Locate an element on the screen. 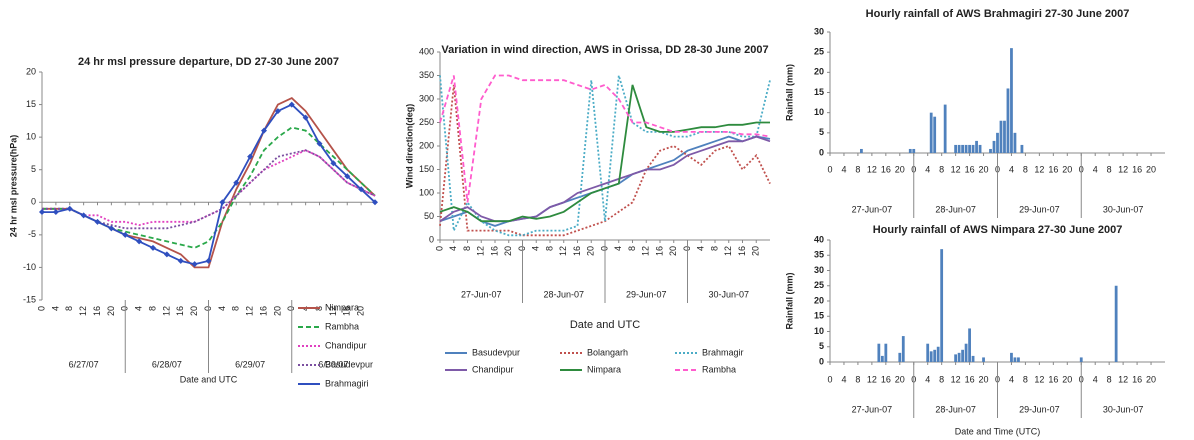 This screenshot has height=440, width=1194. legend-label: Brahmagir is located at coordinates (723, 352).